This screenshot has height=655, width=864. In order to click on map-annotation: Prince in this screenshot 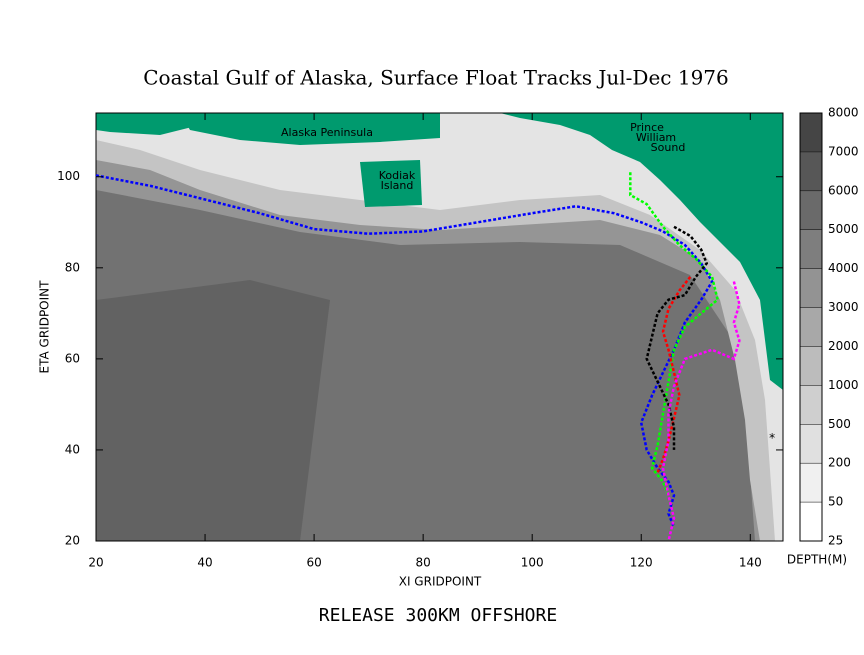, I will do `click(647, 127)`.